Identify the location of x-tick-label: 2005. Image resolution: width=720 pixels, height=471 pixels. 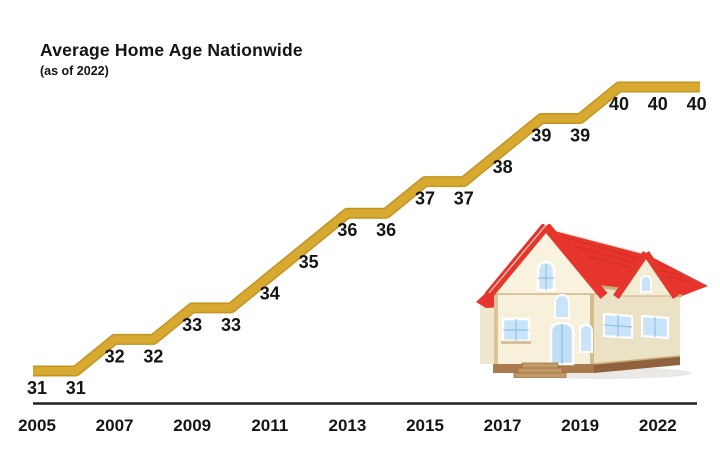
(37, 425).